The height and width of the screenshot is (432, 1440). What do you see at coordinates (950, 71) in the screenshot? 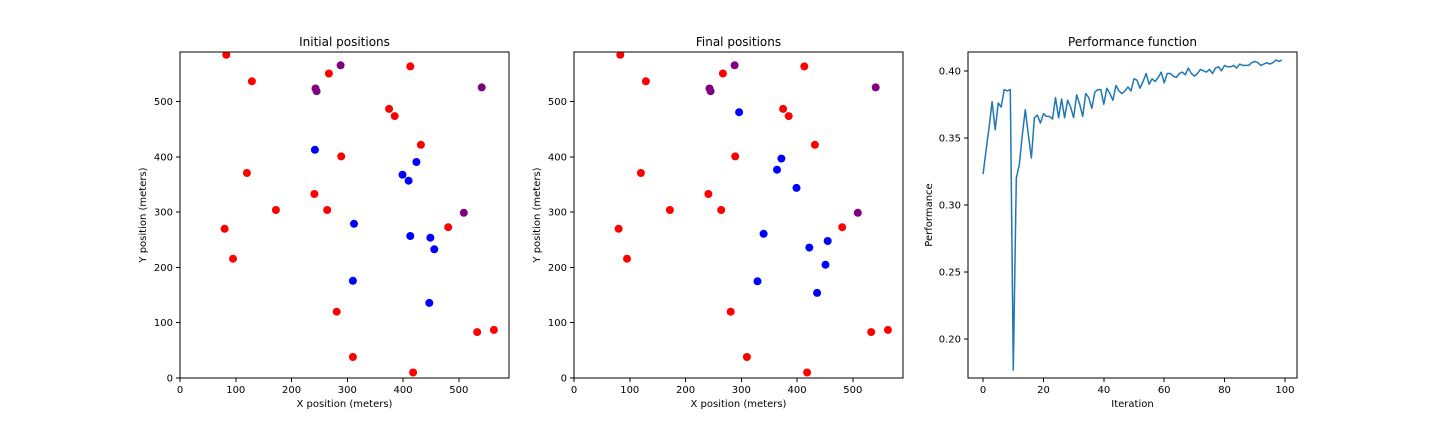
I see `y-tick-label: 0.40` at bounding box center [950, 71].